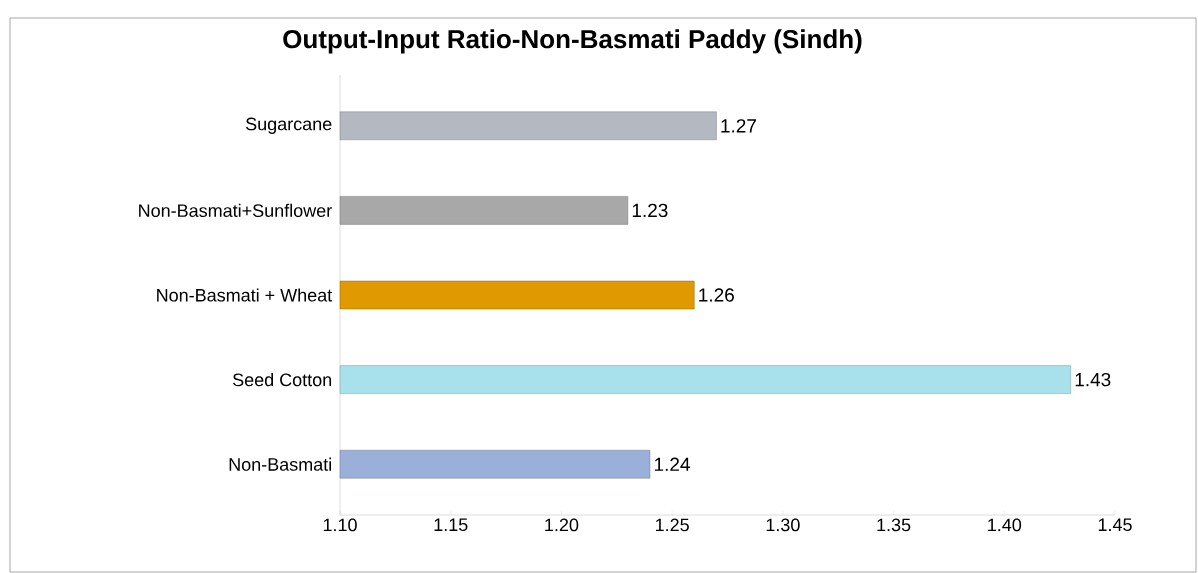 The height and width of the screenshot is (573, 1198). What do you see at coordinates (783, 525) in the screenshot?
I see `x-tick-label: 1.30` at bounding box center [783, 525].